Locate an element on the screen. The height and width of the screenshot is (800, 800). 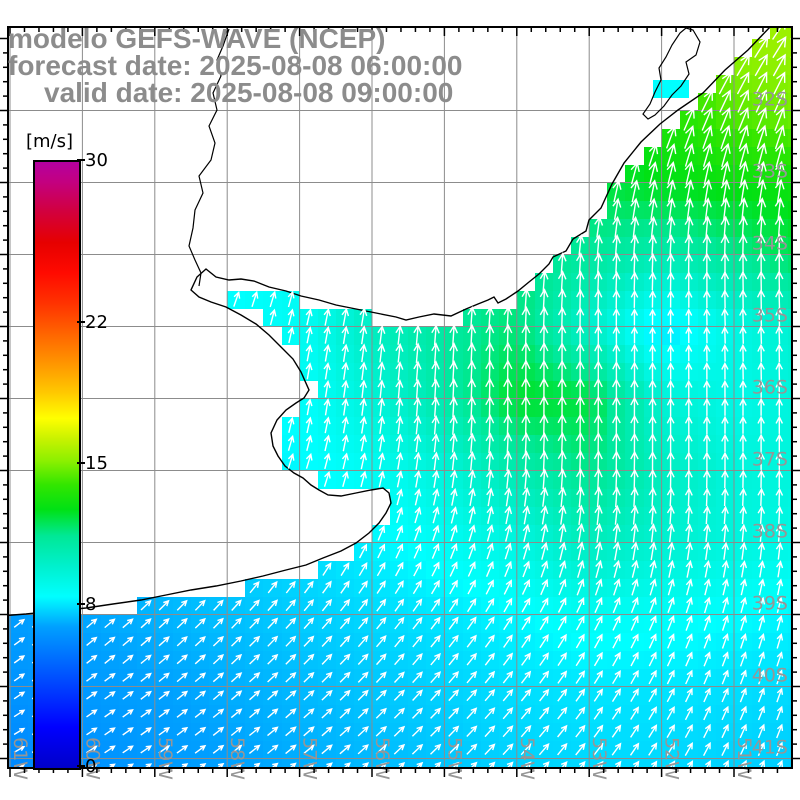
colorbar-tick-label: 0 is located at coordinates (91, 766).